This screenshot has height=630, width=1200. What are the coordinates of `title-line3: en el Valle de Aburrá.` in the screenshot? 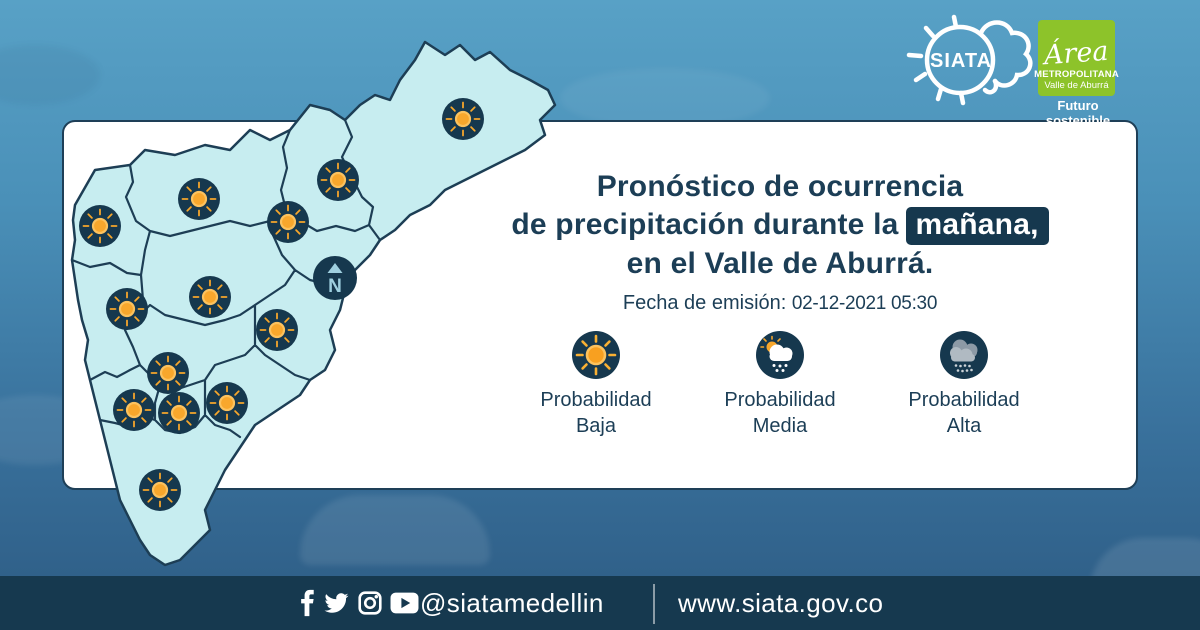 It's located at (780, 263).